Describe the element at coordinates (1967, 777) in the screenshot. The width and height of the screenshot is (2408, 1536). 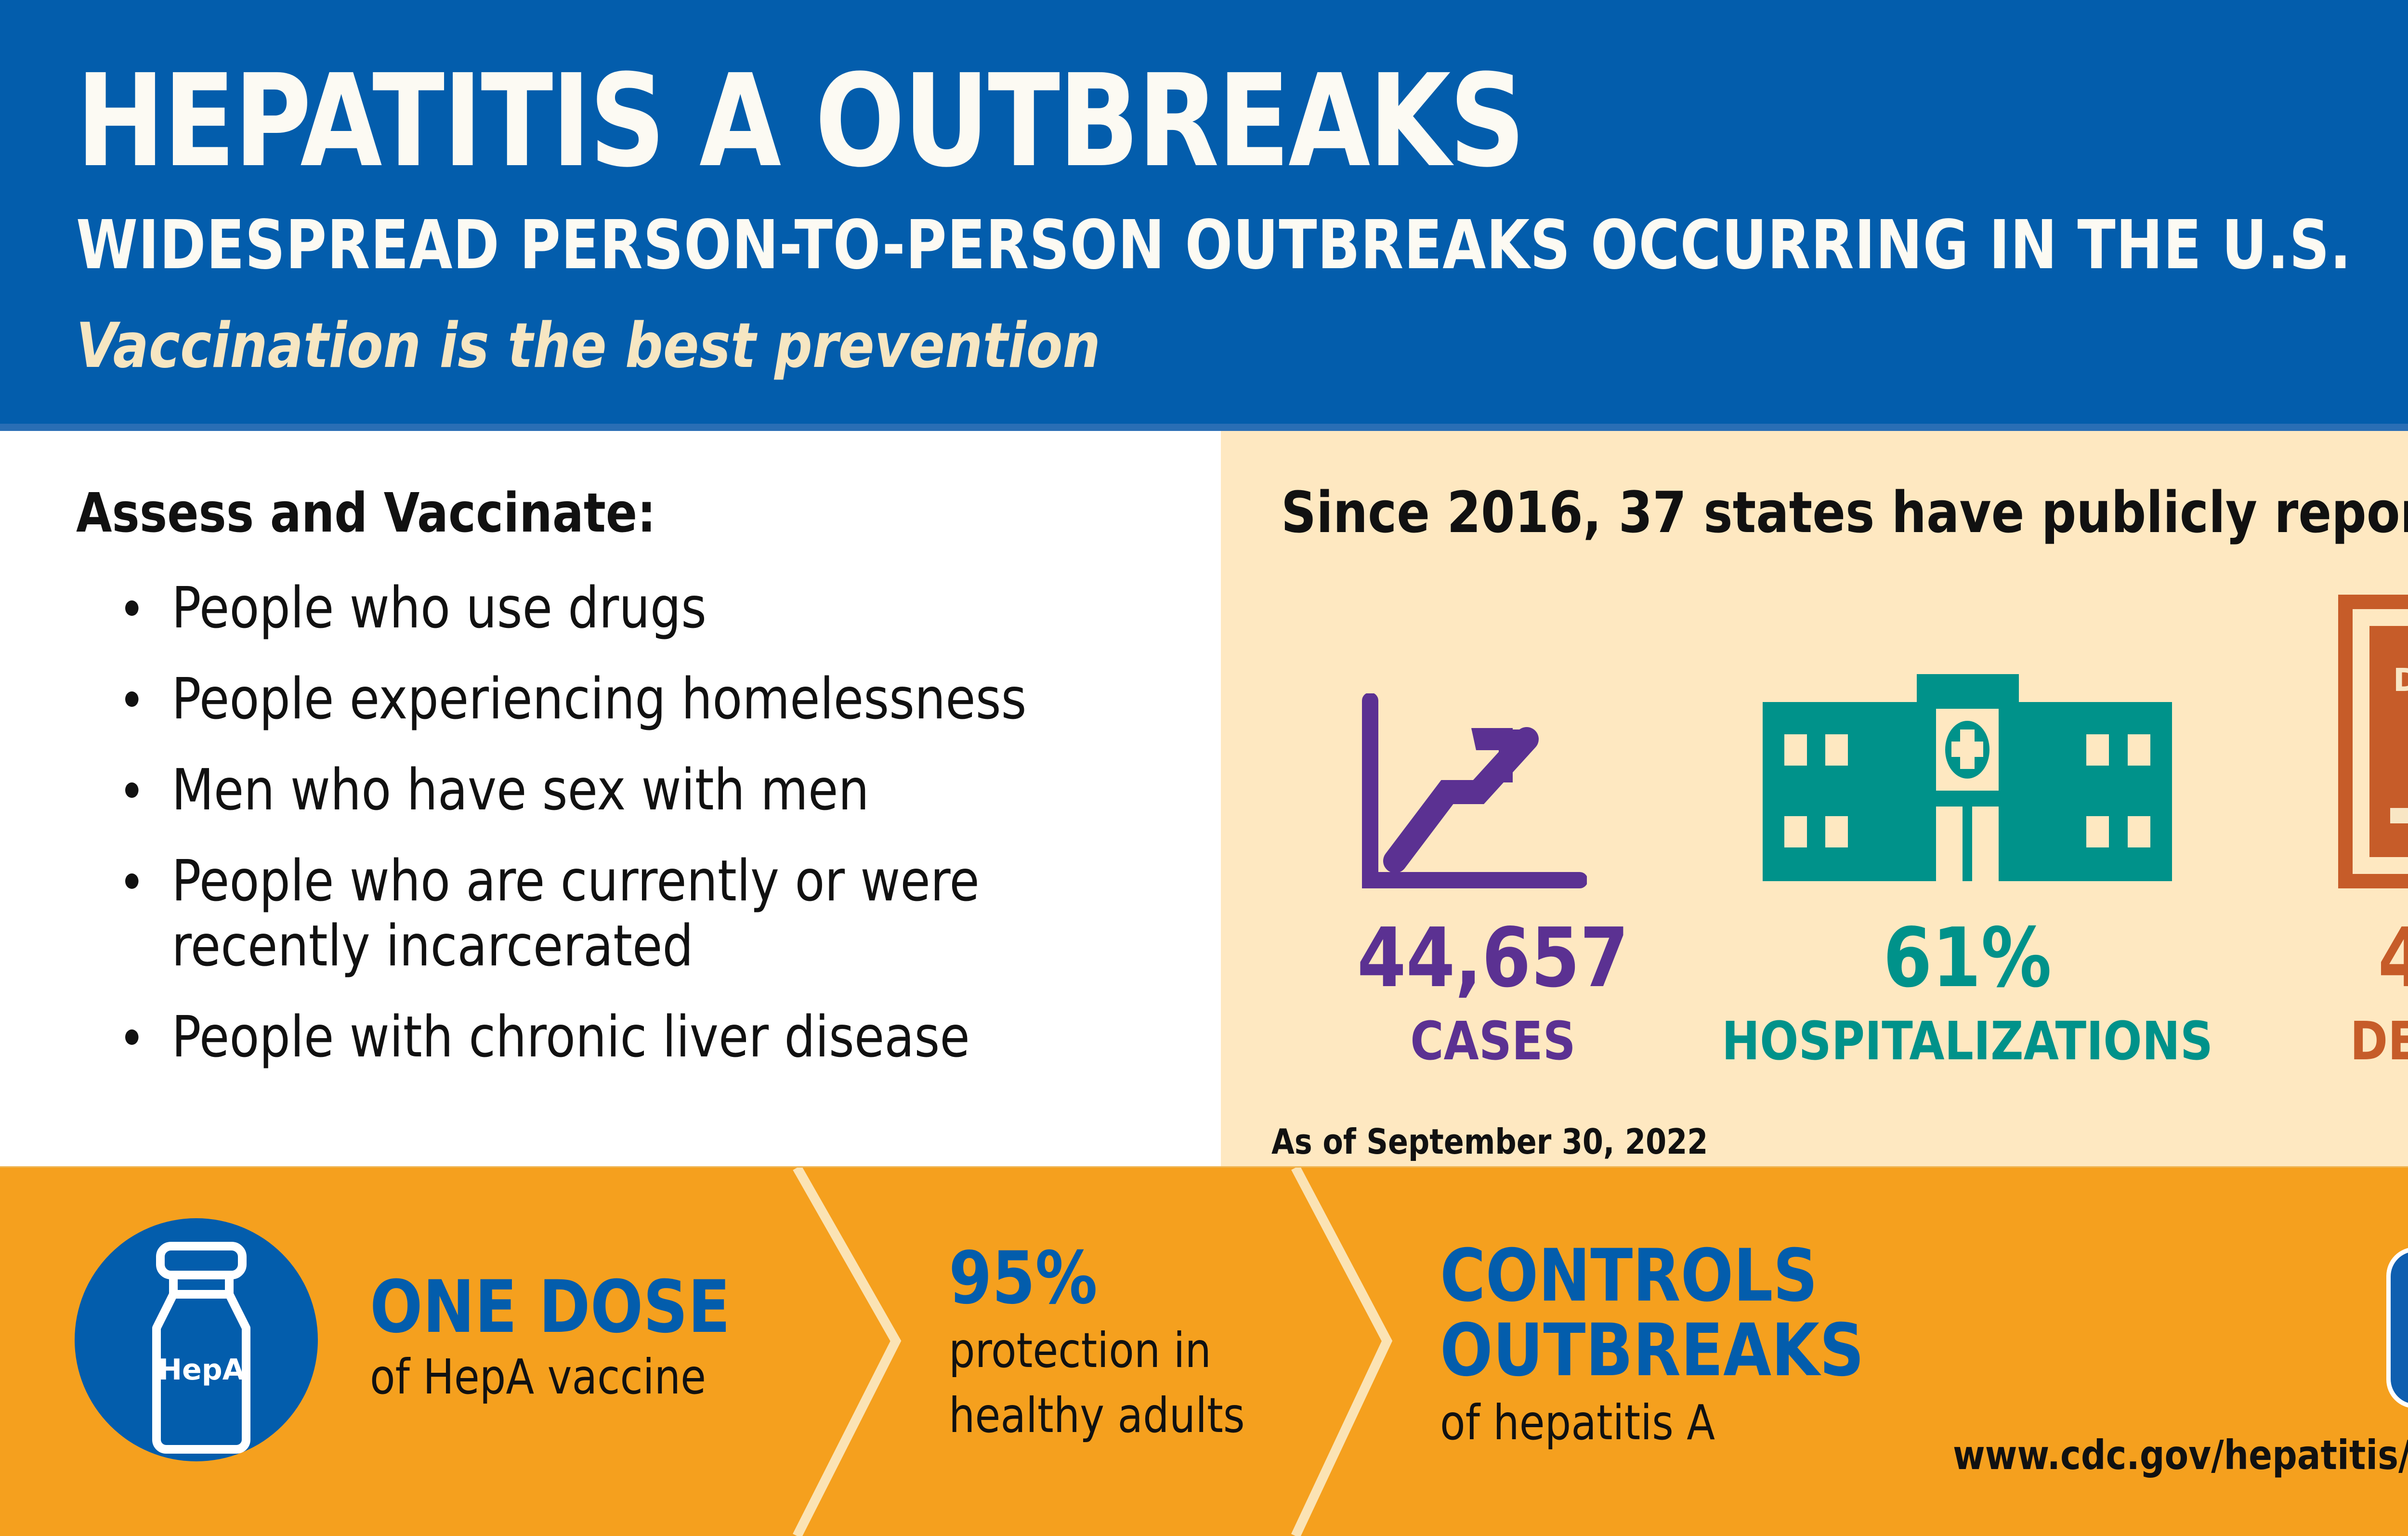
I see `hospital-icon` at that location.